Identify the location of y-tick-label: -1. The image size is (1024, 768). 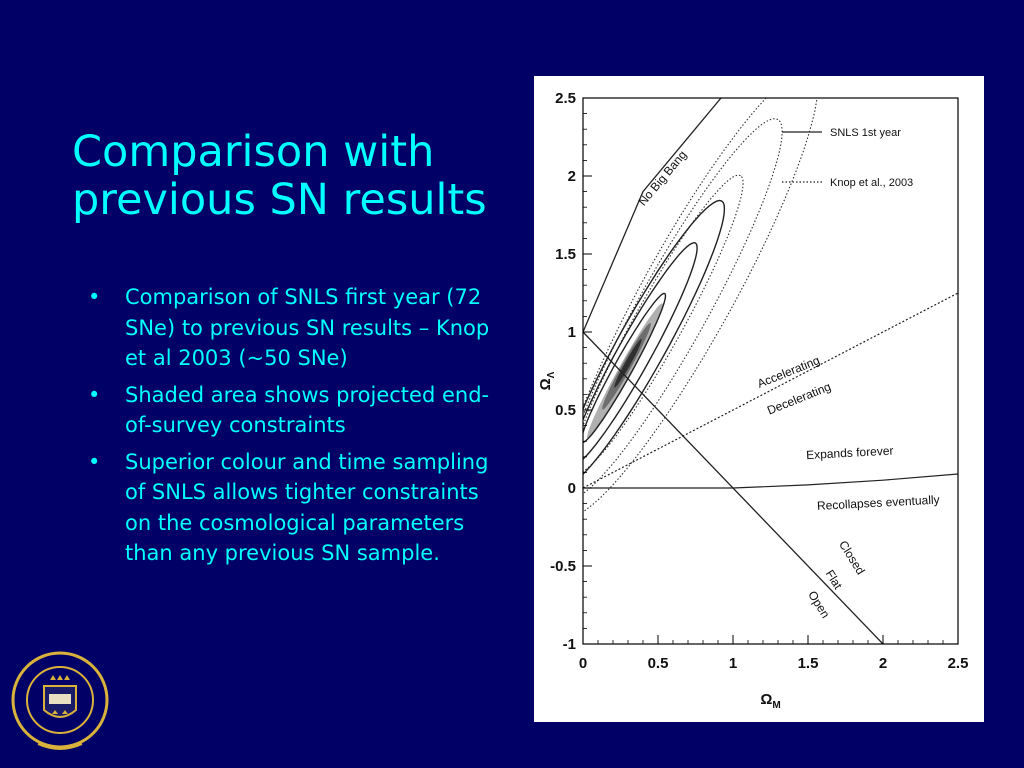
(569, 644).